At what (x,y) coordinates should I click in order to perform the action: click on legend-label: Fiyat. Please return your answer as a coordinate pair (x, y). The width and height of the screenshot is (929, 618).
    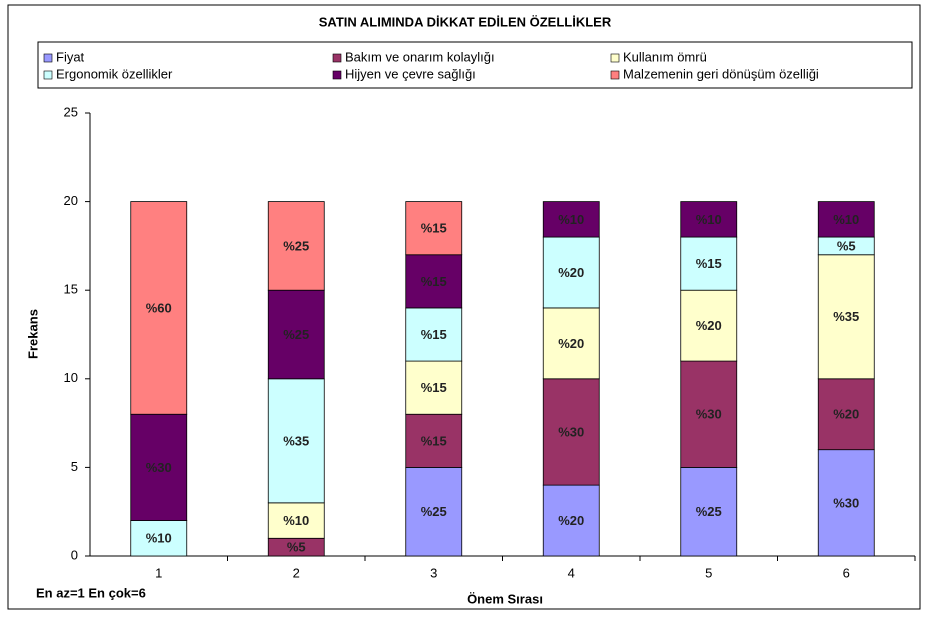
    Looking at the image, I should click on (70, 56).